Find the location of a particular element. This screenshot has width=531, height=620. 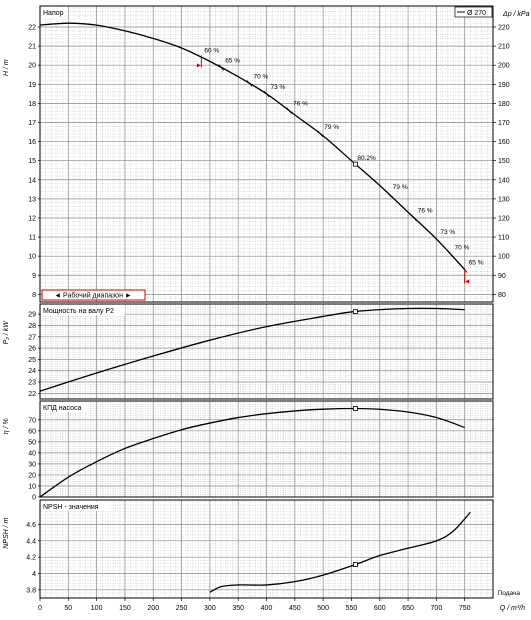

y-tick-label: 13 is located at coordinates (32, 199).